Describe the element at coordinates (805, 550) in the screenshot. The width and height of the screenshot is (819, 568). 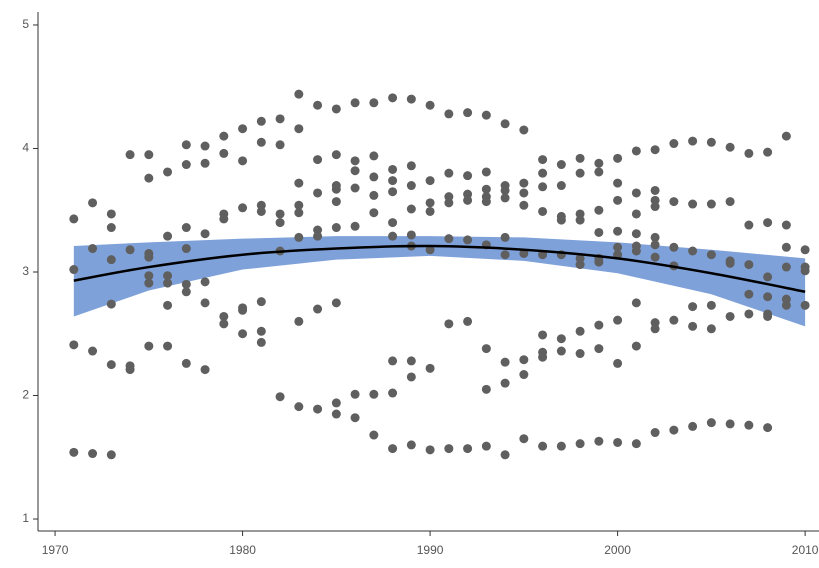
I see `x-tick-label: 2010` at that location.